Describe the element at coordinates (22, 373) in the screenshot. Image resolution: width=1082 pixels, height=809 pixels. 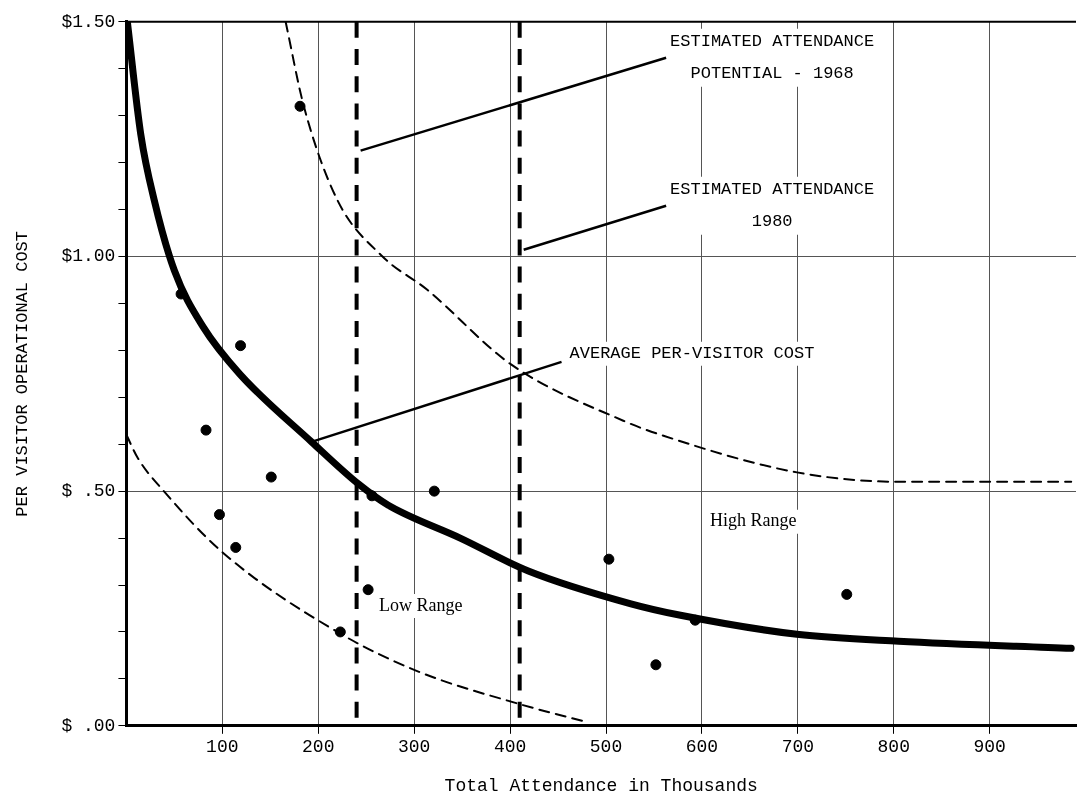
I see `y-axis-title: PER VISITOR OPERATIONAL COST` at that location.